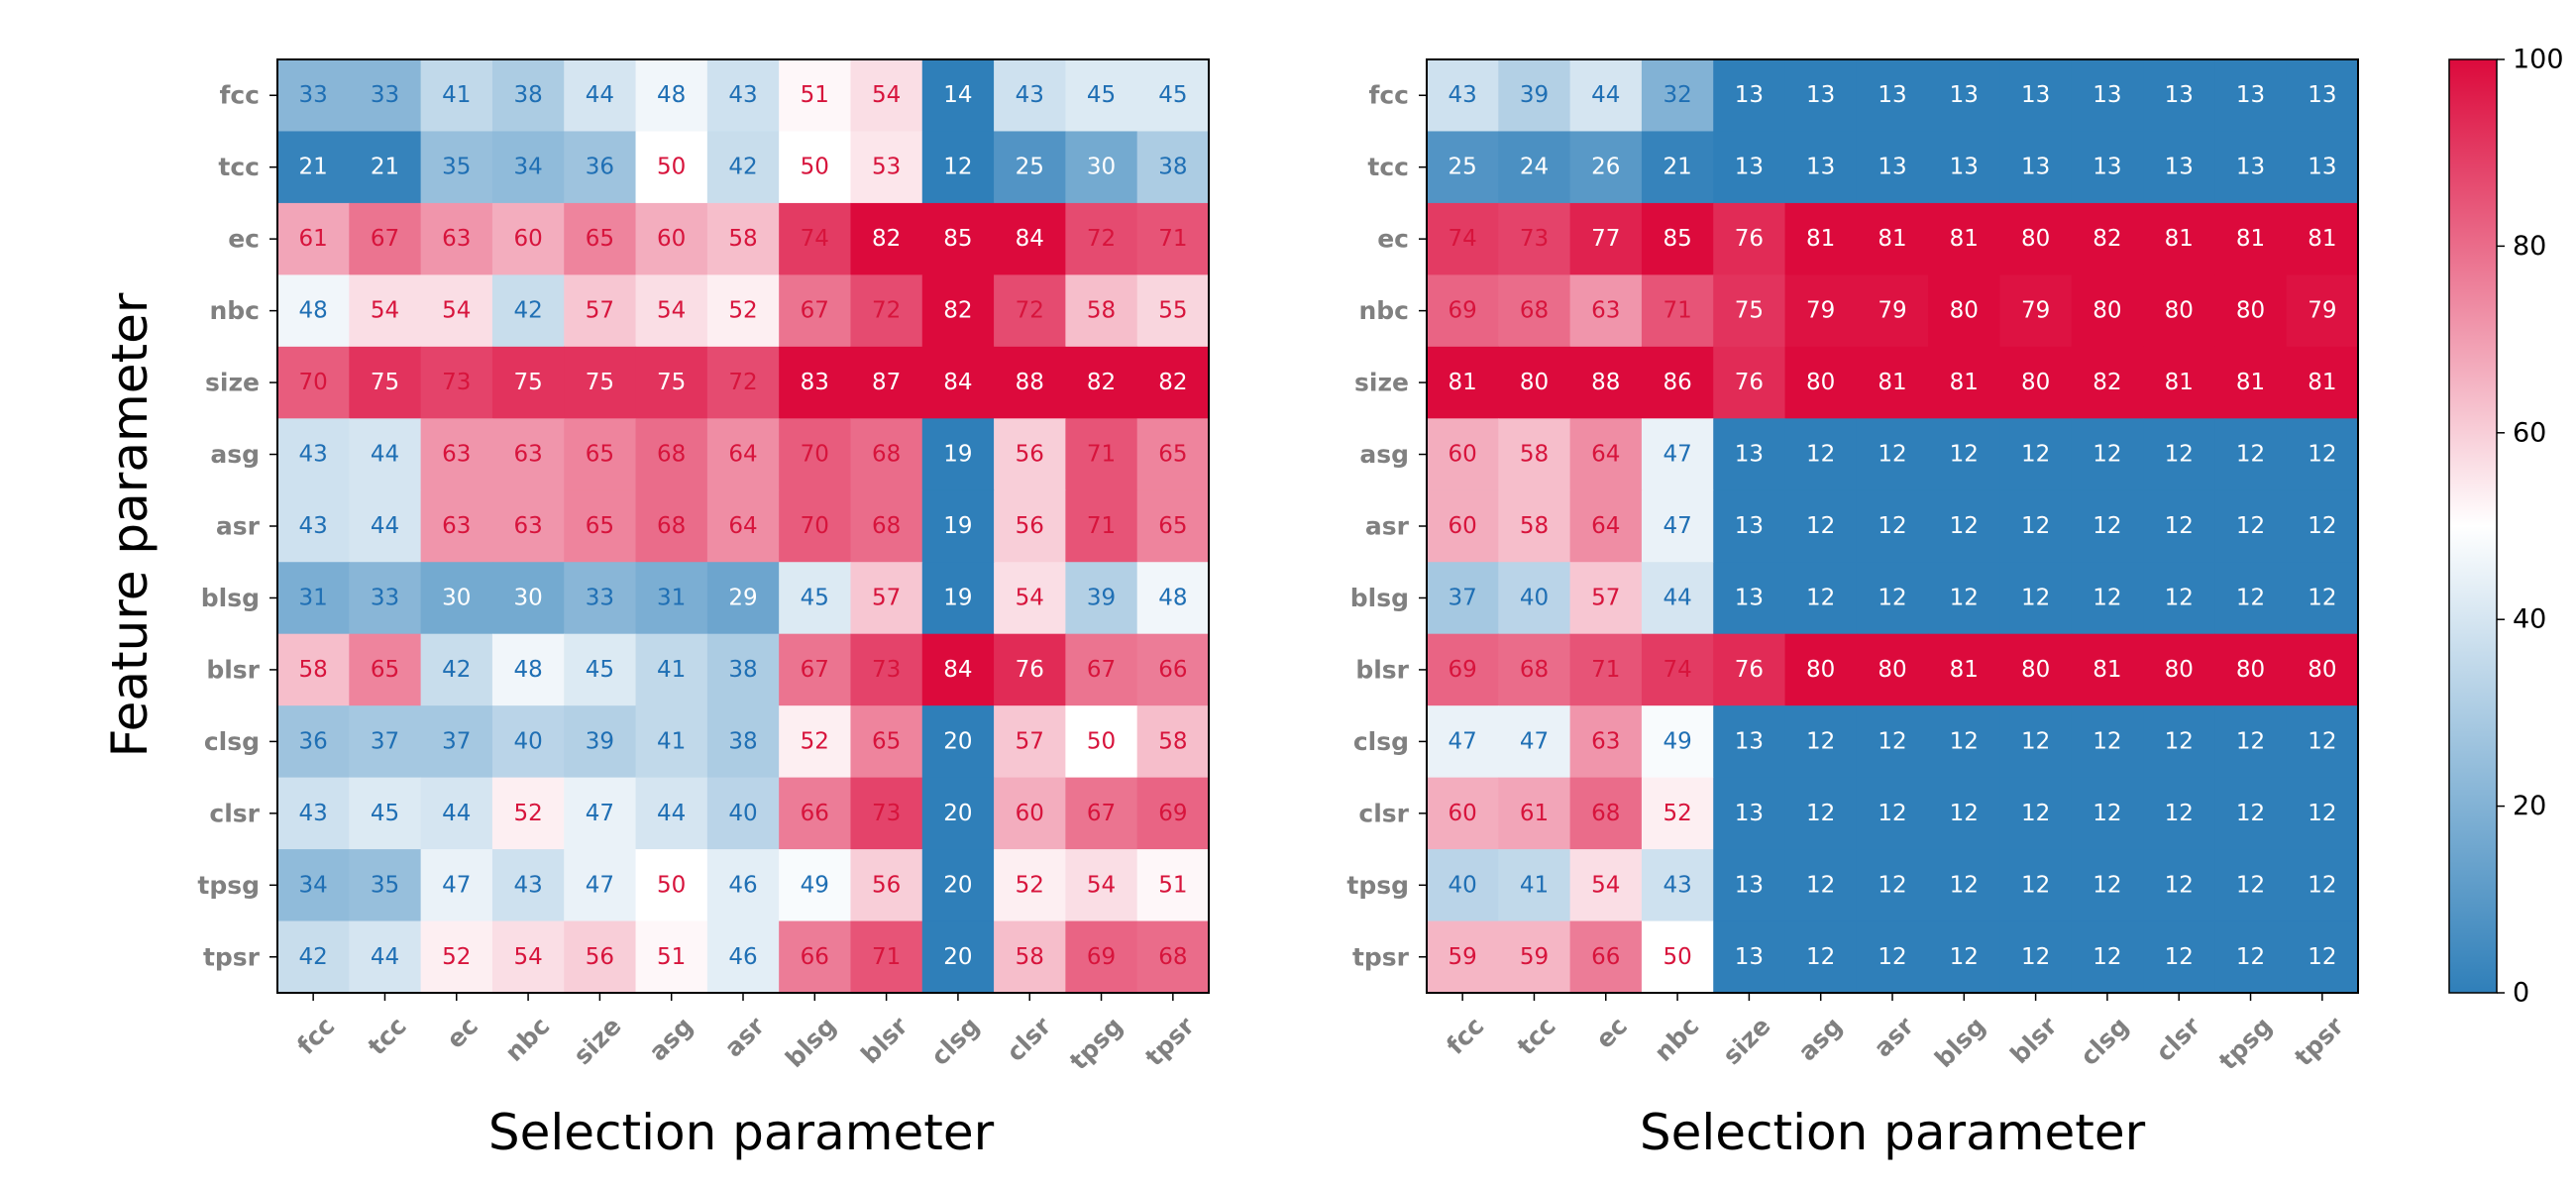 The width and height of the screenshot is (2576, 1189). I want to click on cell-value-label: 81, so click(1463, 383).